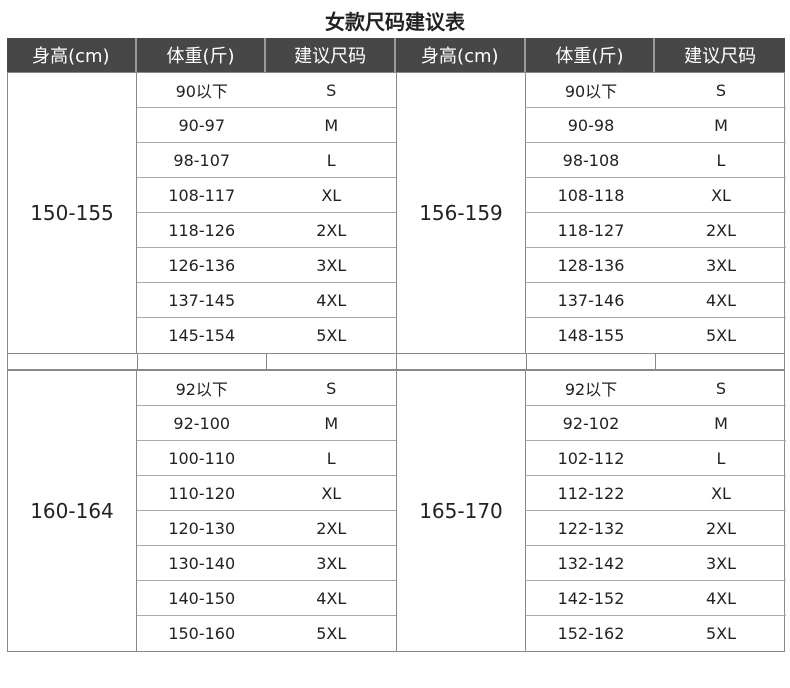 The image size is (790, 688). Describe the element at coordinates (202, 300) in the screenshot. I see `weight-range: 137-145` at that location.